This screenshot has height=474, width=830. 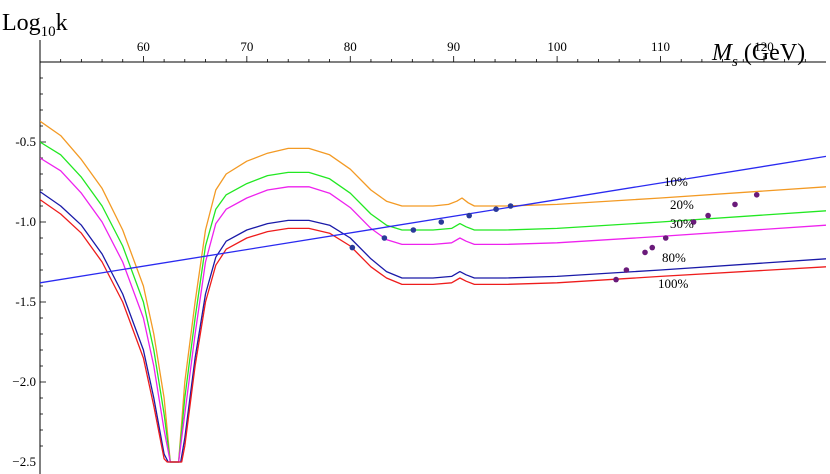 What do you see at coordinates (453, 46) in the screenshot?
I see `x-tick-label: 90` at bounding box center [453, 46].